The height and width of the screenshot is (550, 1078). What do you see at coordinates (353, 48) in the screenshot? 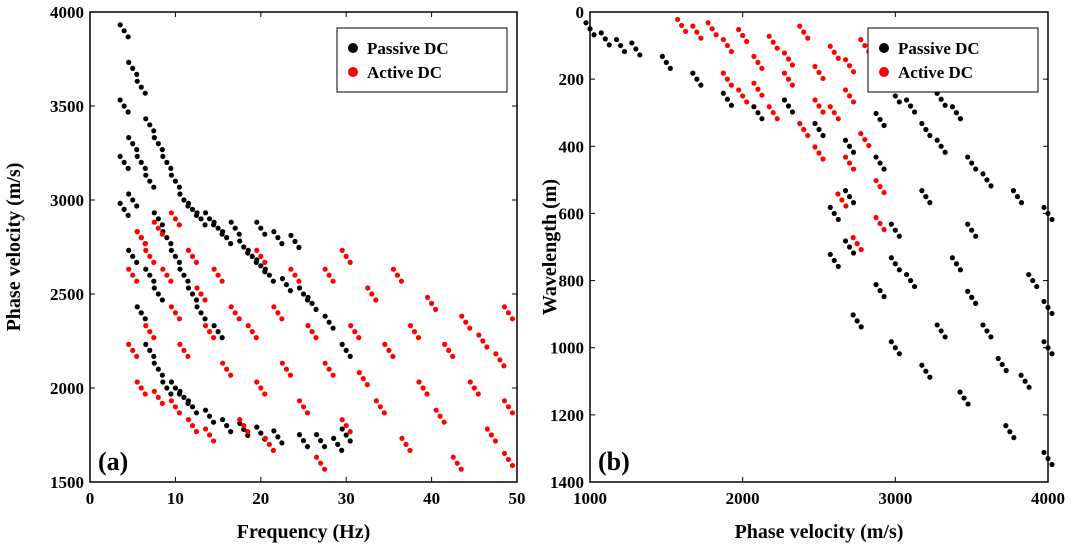
I see `legend-marker` at bounding box center [353, 48].